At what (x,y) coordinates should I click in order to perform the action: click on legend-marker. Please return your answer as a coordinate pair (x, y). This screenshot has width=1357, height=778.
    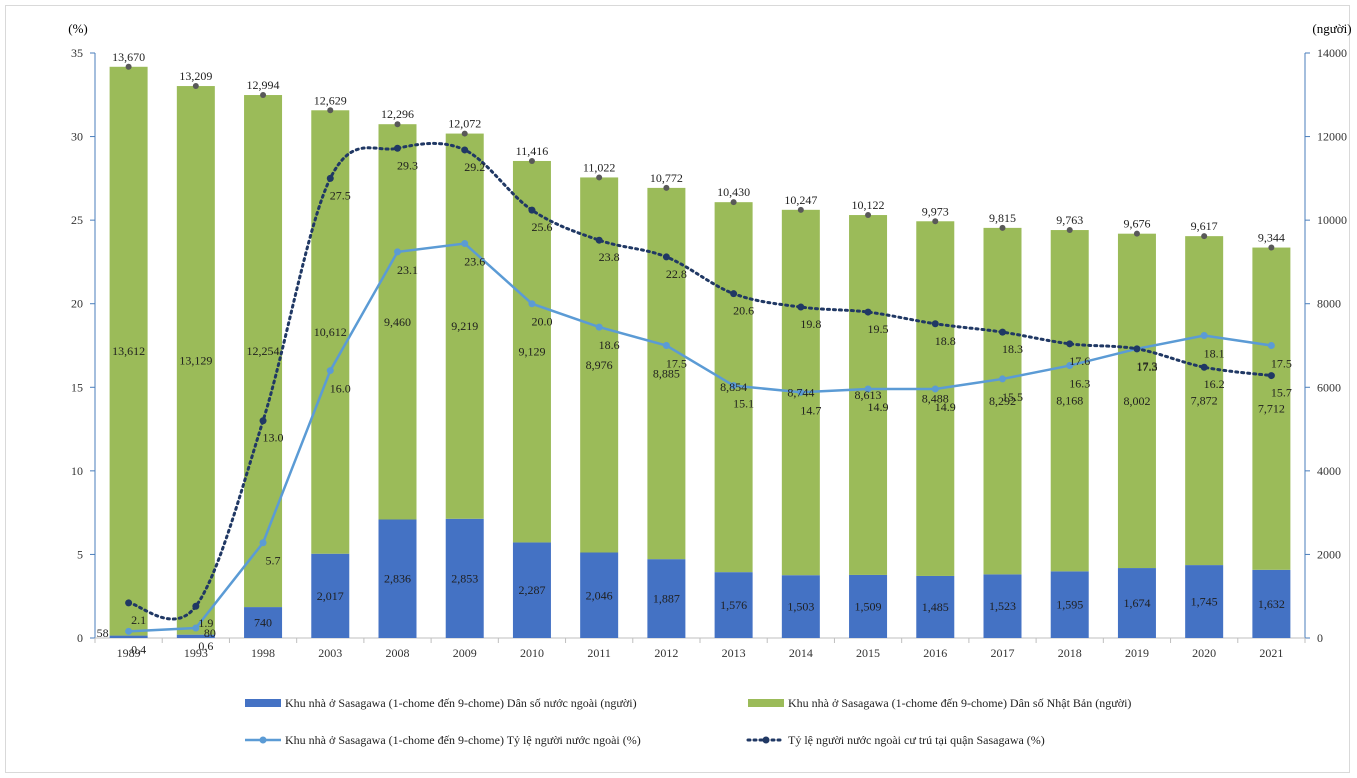
    Looking at the image, I should click on (263, 740).